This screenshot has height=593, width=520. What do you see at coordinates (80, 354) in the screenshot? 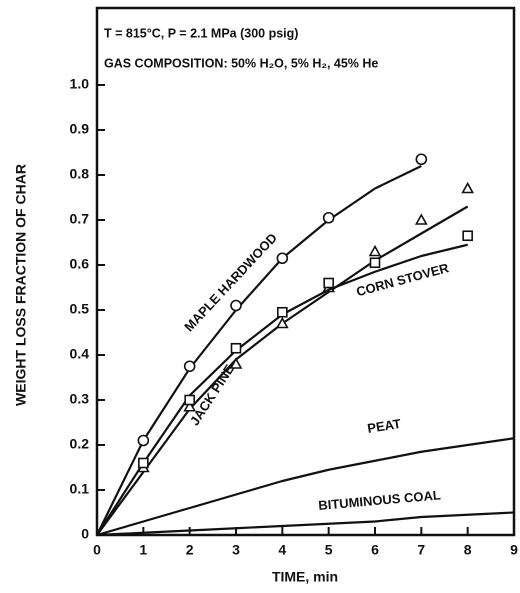
I see `y-tick-label: 0.4` at bounding box center [80, 354].